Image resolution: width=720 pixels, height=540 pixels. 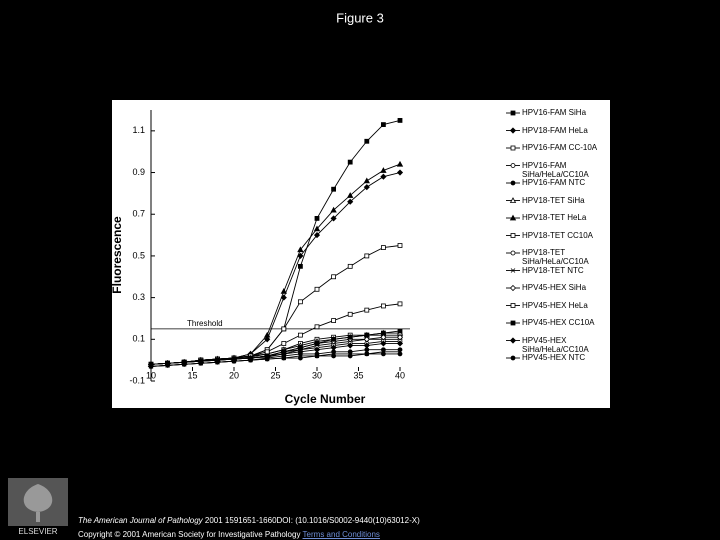 What do you see at coordinates (554, 112) in the screenshot?
I see `legend-label: HPV16-FAM SiHa` at bounding box center [554, 112].